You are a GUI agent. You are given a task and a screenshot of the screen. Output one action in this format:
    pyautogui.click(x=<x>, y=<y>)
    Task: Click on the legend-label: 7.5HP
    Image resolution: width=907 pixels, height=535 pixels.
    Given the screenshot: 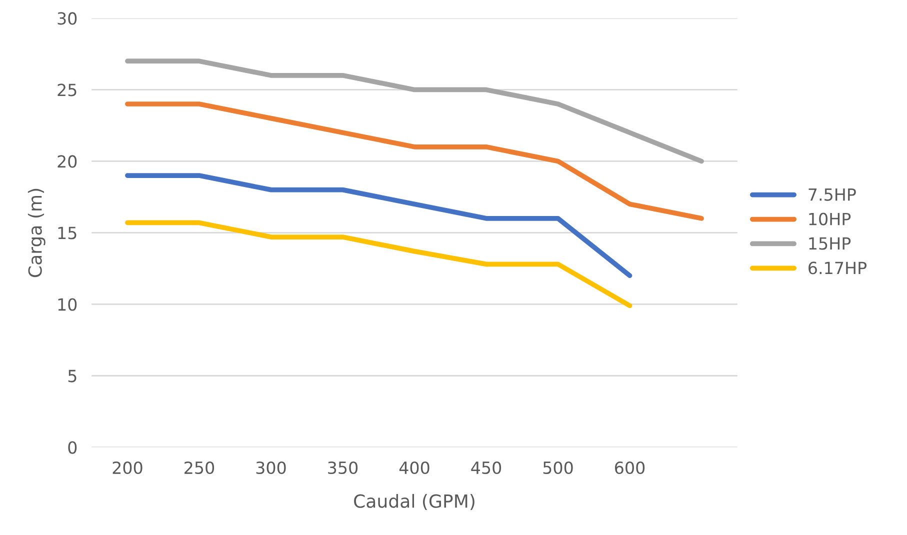 What is the action you would take?
    pyautogui.click(x=832, y=194)
    